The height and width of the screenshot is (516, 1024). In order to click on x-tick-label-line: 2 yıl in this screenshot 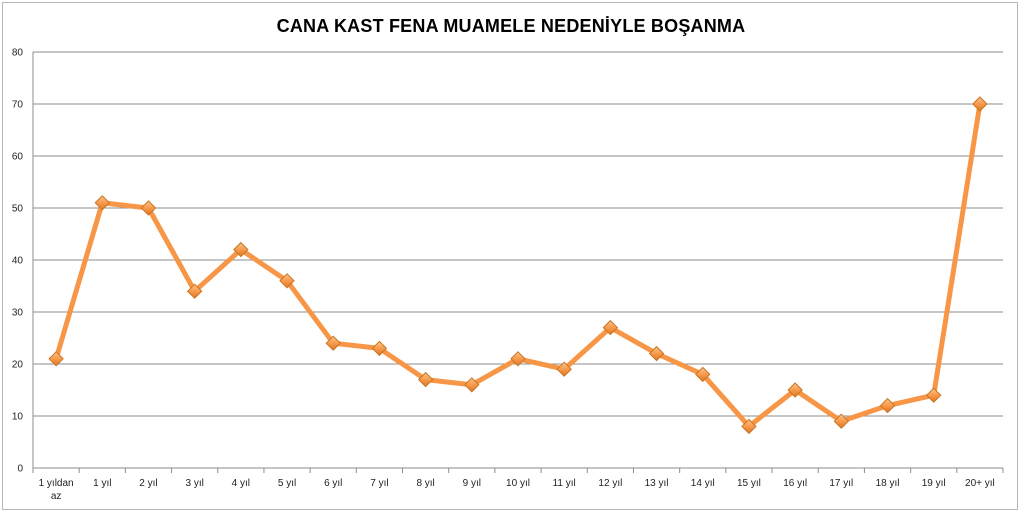, I will do `click(148, 483)`.